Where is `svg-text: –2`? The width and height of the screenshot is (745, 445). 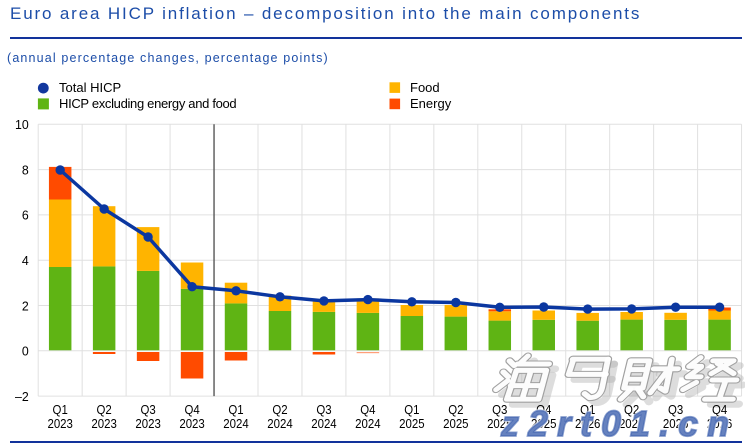 svg-text: –2 is located at coordinates (22, 397).